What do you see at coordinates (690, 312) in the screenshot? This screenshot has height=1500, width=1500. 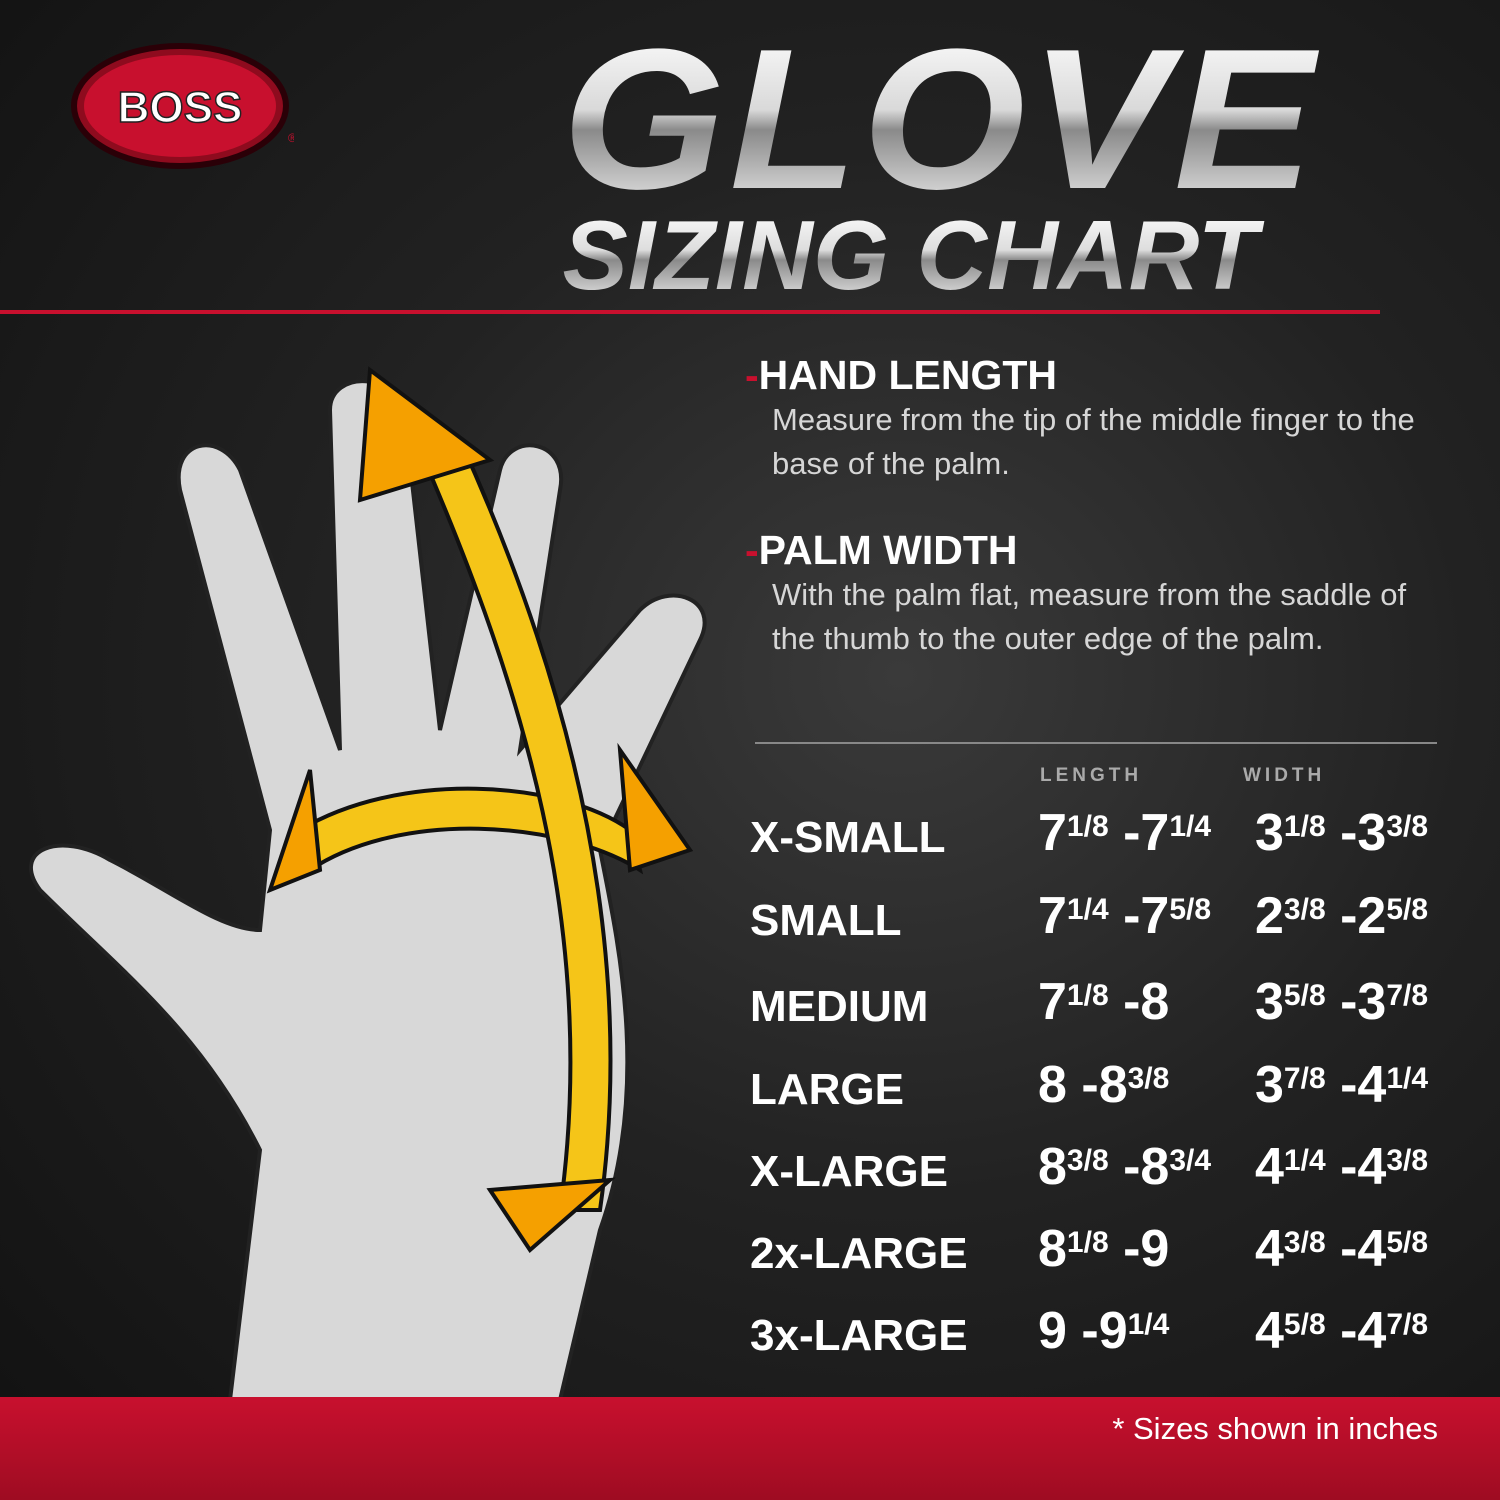 I see `header-divider` at bounding box center [690, 312].